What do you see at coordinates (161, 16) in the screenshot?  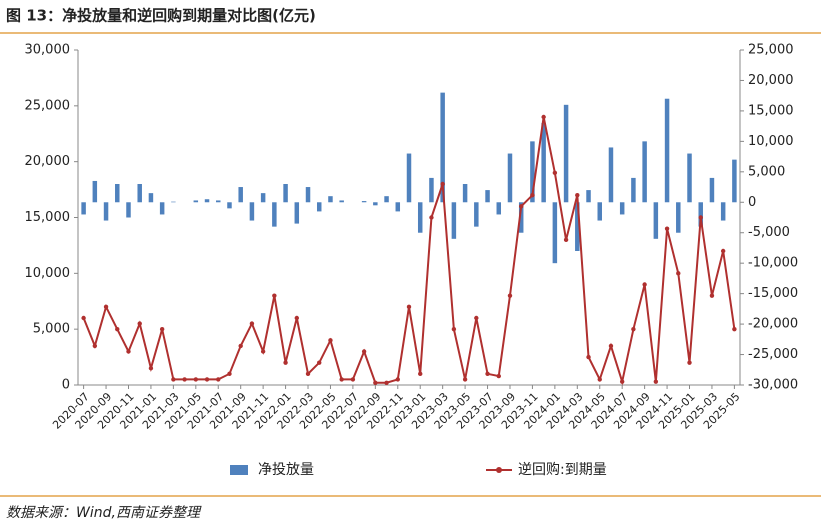 I see `chart-title: 图 13：净投放量和逆回购到期量对比图(亿元)` at bounding box center [161, 16].